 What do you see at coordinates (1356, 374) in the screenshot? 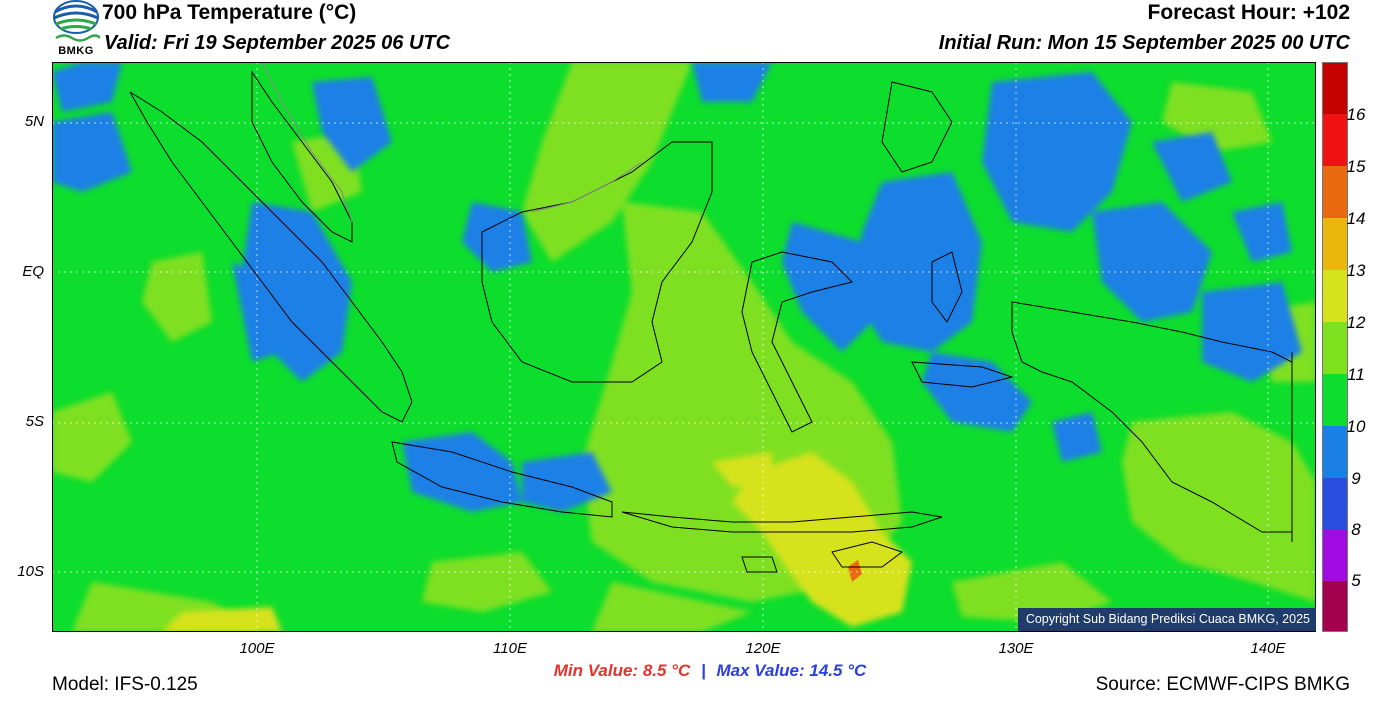
I see `colorbar-label-11: 11` at bounding box center [1356, 374].